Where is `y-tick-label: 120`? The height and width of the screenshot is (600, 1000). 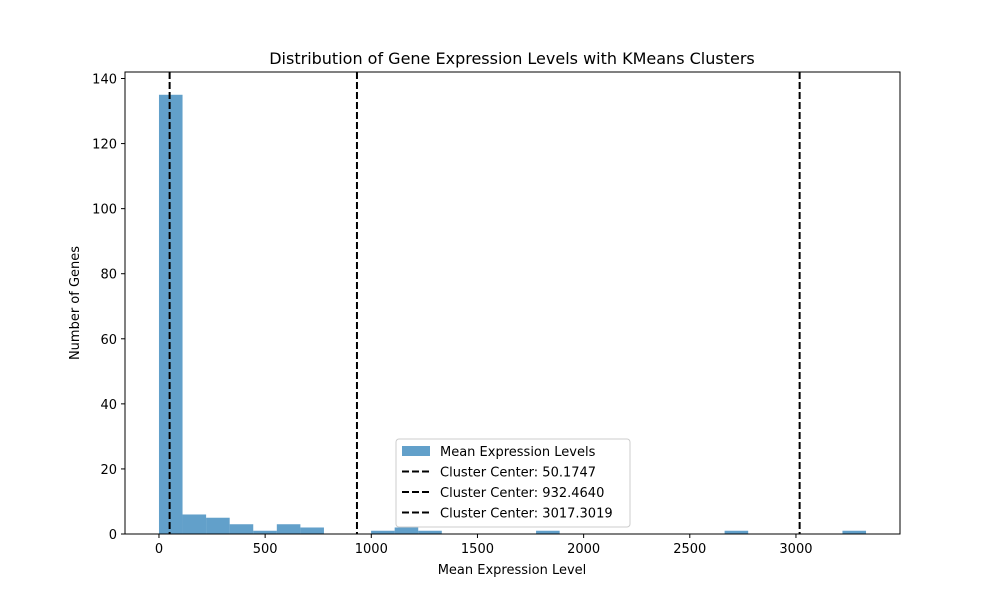 y-tick-label: 120 is located at coordinates (104, 145).